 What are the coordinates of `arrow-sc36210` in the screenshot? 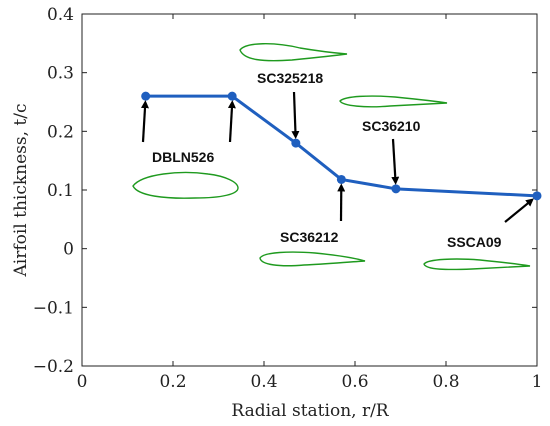 It's located at (395, 161).